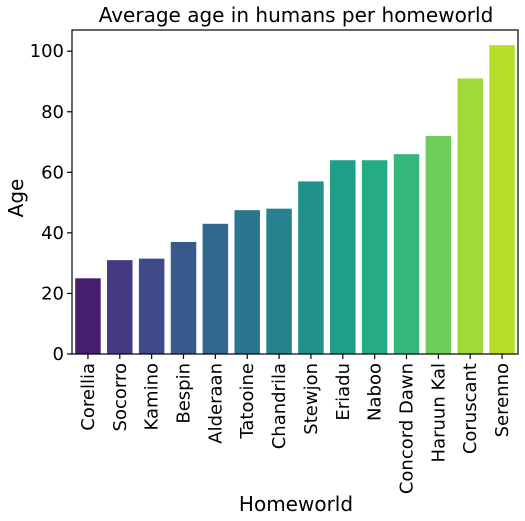 Image resolution: width=525 pixels, height=521 pixels. What do you see at coordinates (374, 257) in the screenshot?
I see `bar-naboo` at bounding box center [374, 257].